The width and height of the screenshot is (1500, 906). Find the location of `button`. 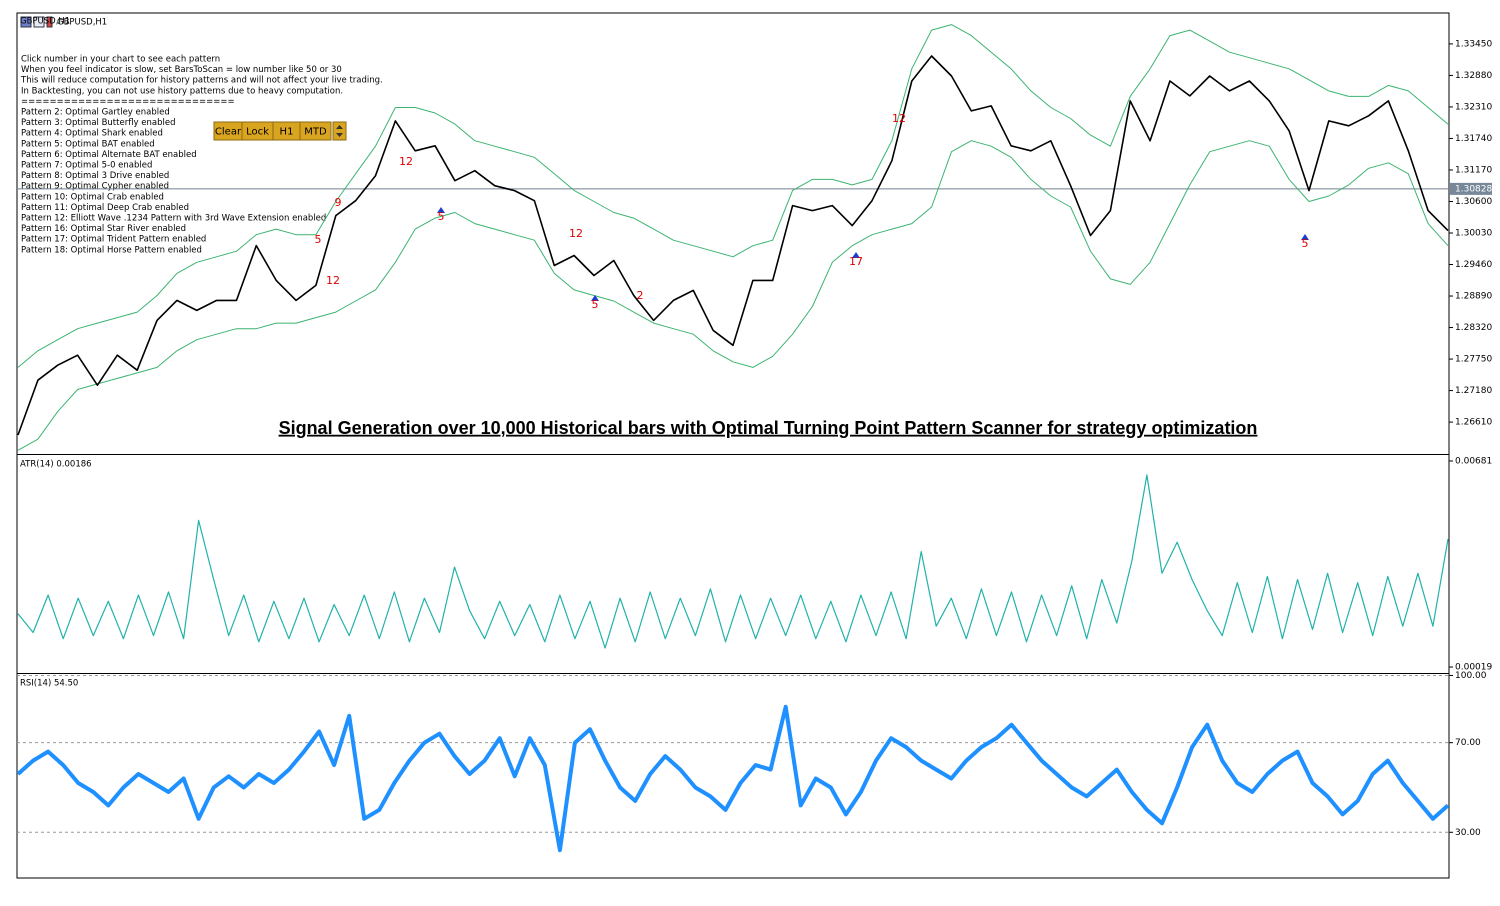

button is located at coordinates (315, 131).